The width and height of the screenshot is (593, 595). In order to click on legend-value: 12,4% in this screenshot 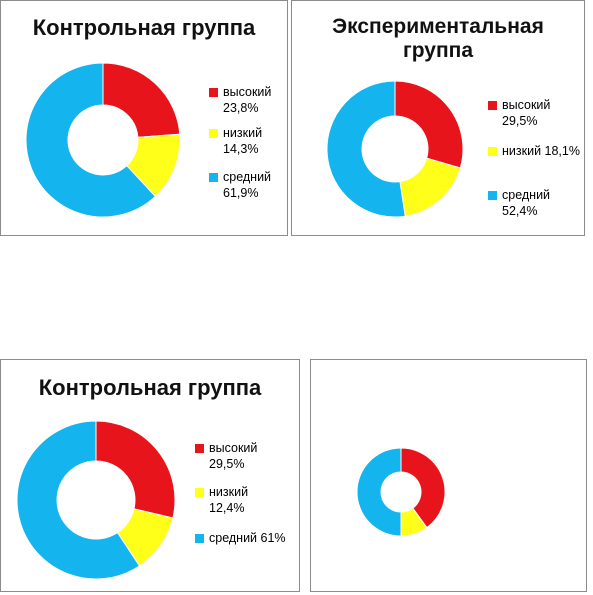, I will do `click(227, 508)`.